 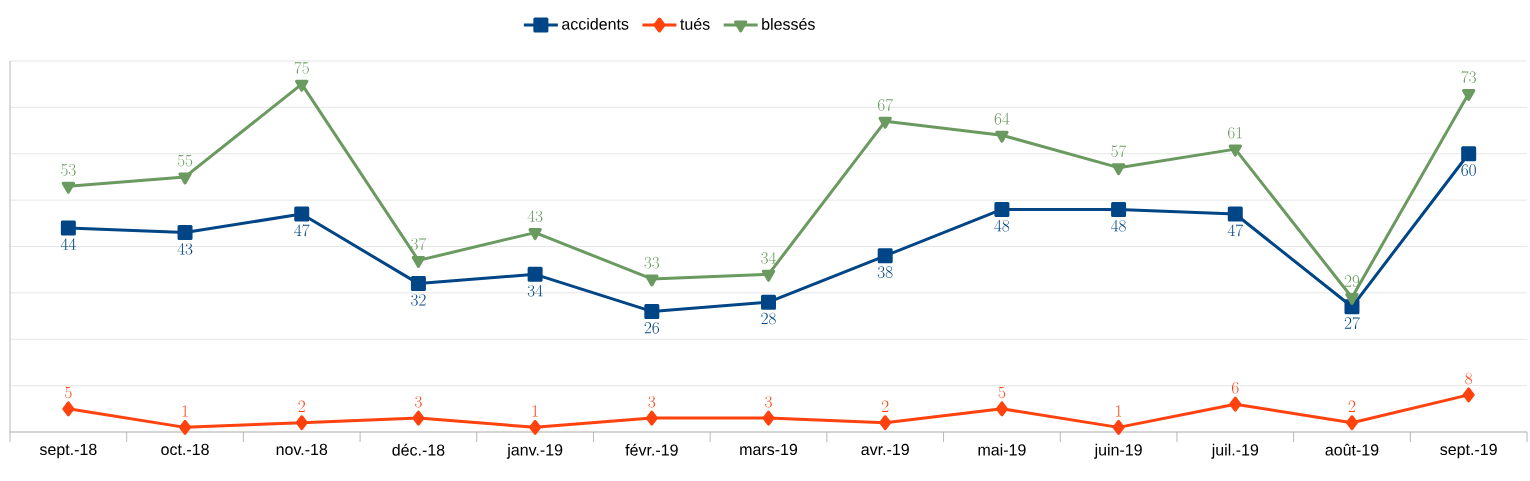 What do you see at coordinates (651, 449) in the screenshot?
I see `x-tick-label: févr.-19` at bounding box center [651, 449].